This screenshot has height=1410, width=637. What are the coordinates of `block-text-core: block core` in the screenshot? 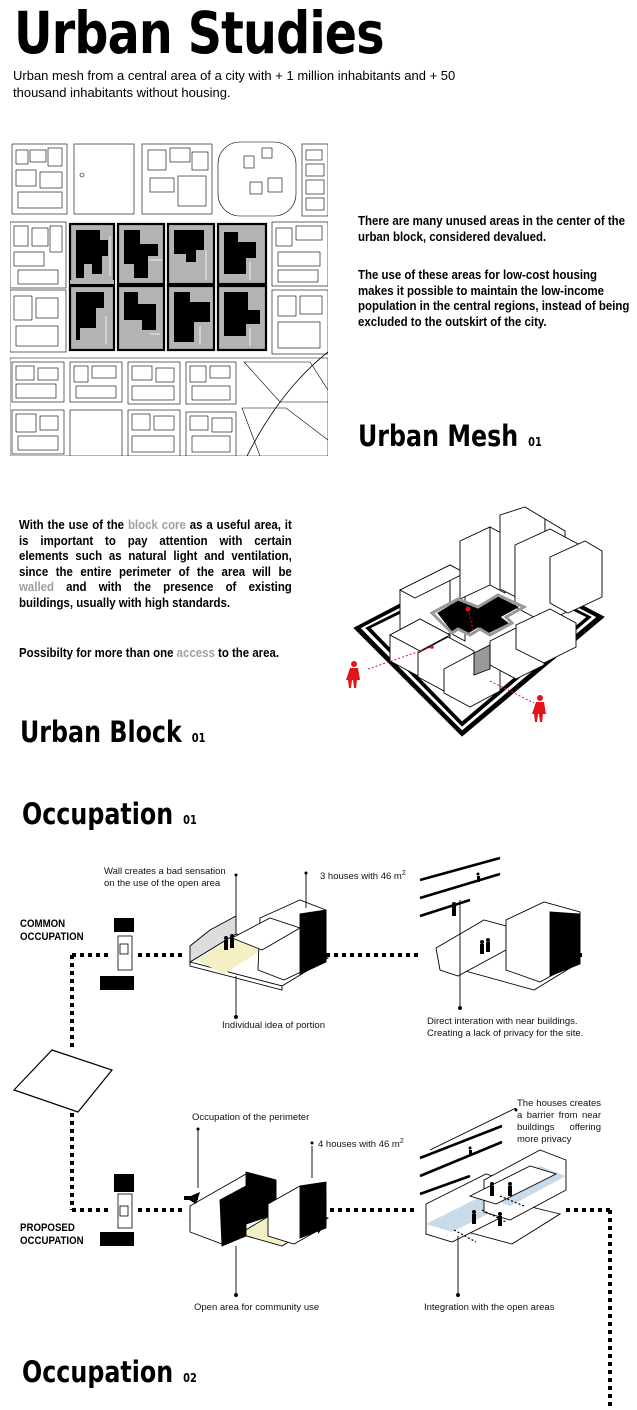 It's located at (156, 524).